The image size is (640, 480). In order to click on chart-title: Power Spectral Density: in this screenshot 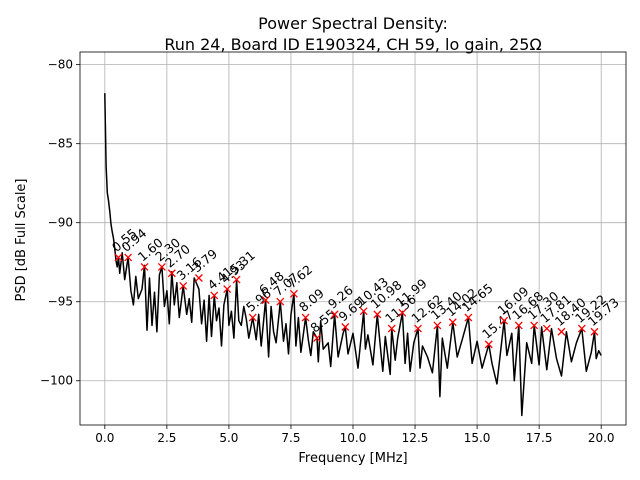, I will do `click(353, 23)`.